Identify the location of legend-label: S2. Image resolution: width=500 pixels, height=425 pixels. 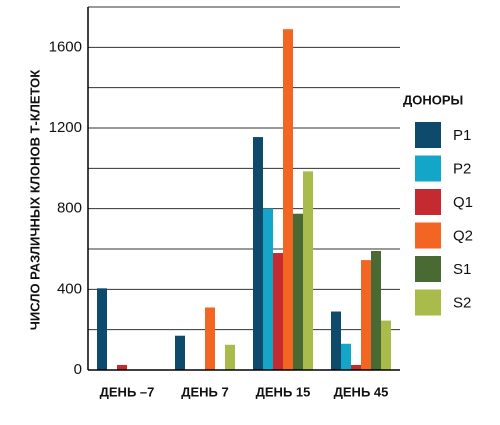
(462, 302).